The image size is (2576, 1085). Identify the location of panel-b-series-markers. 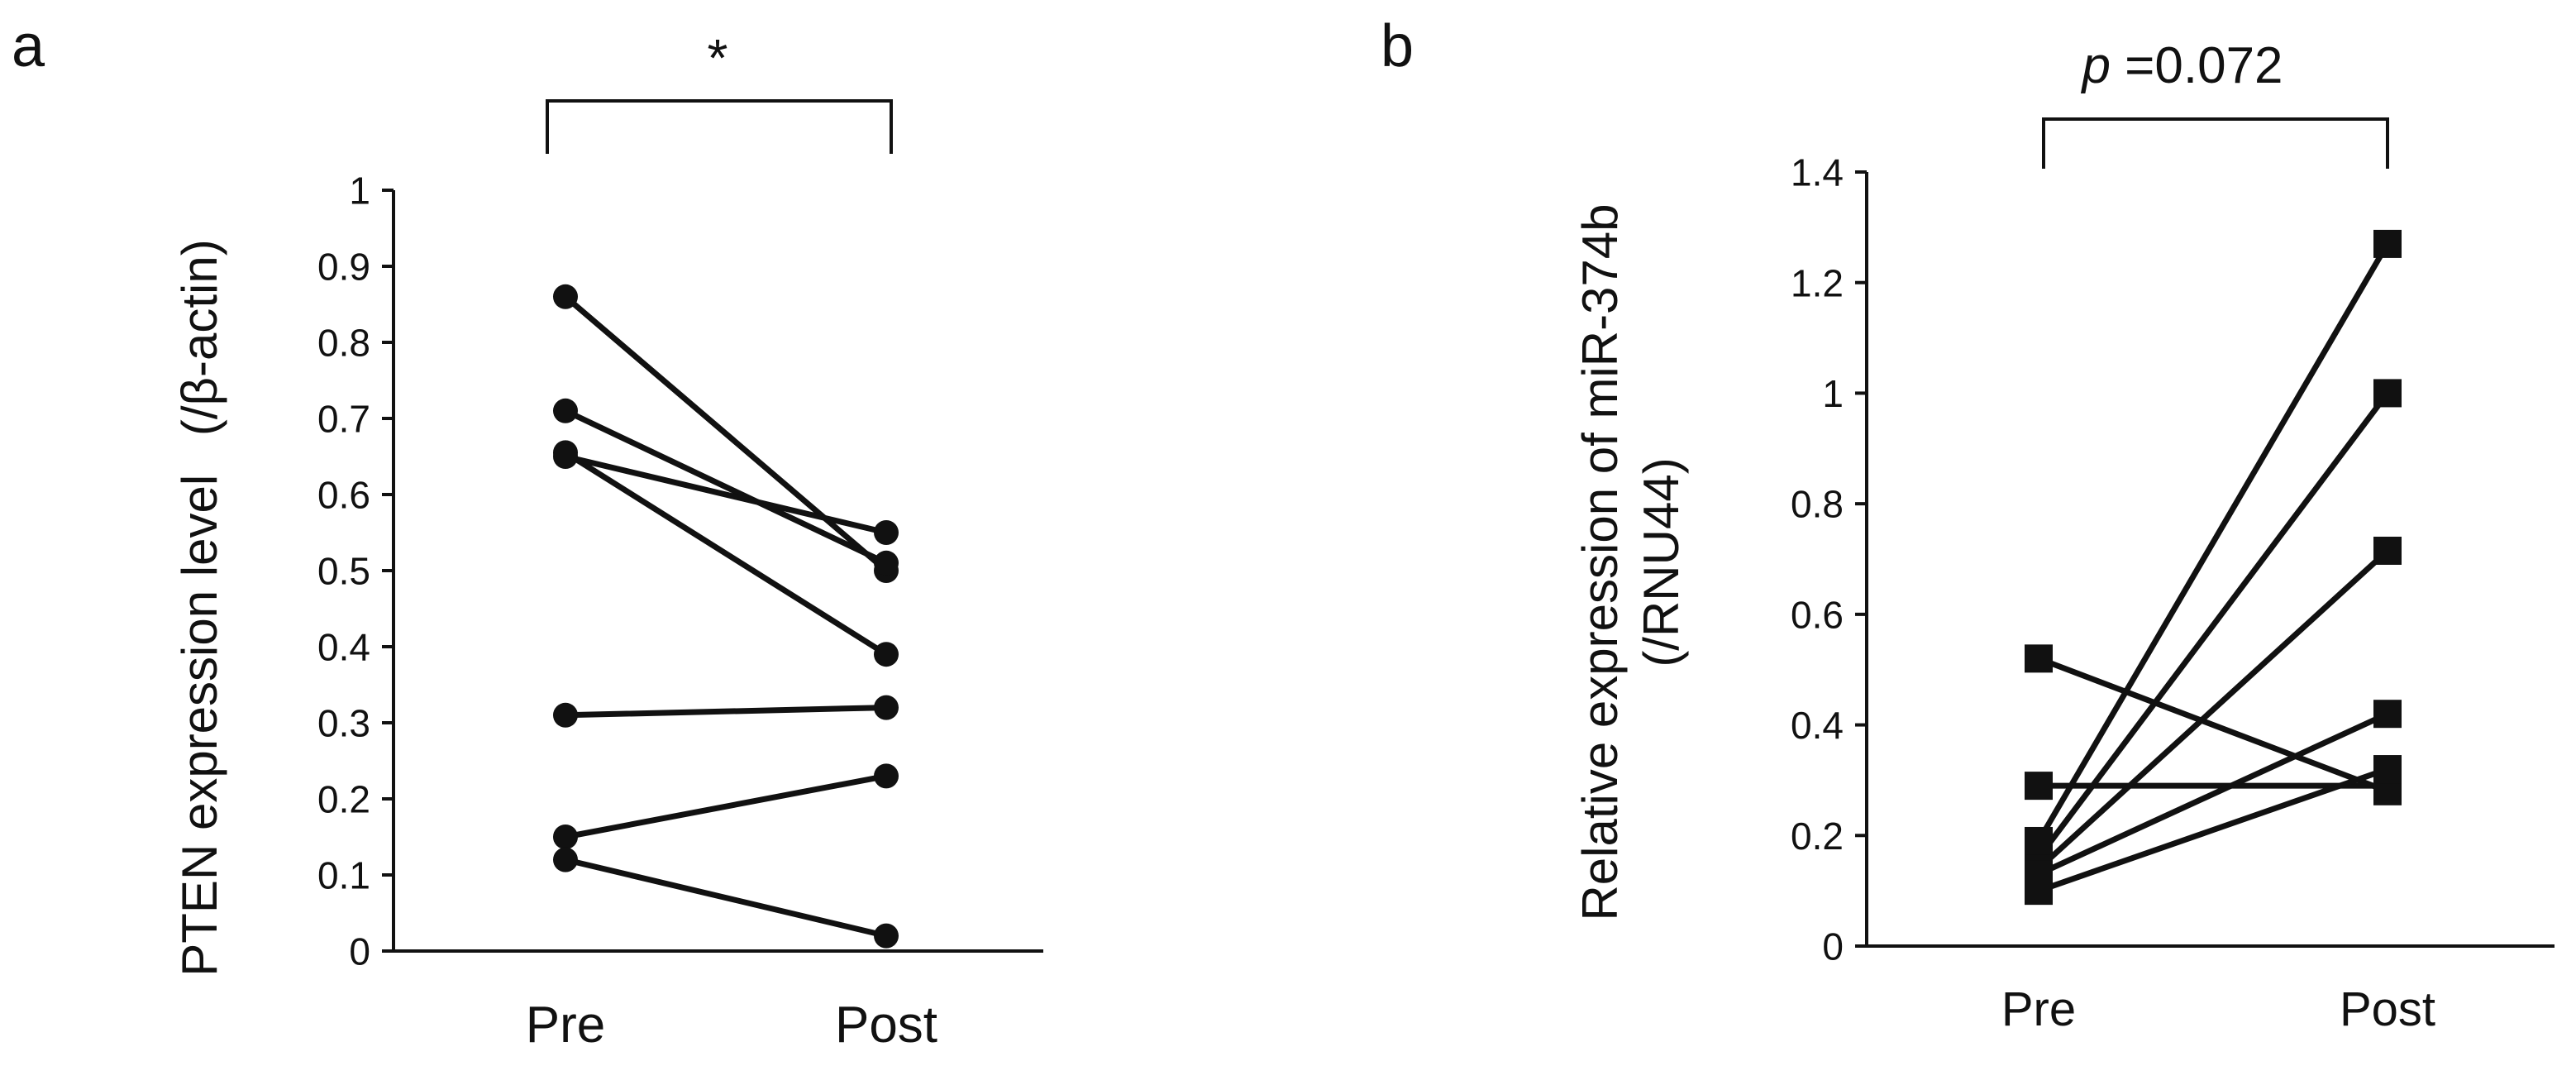
(2213, 567).